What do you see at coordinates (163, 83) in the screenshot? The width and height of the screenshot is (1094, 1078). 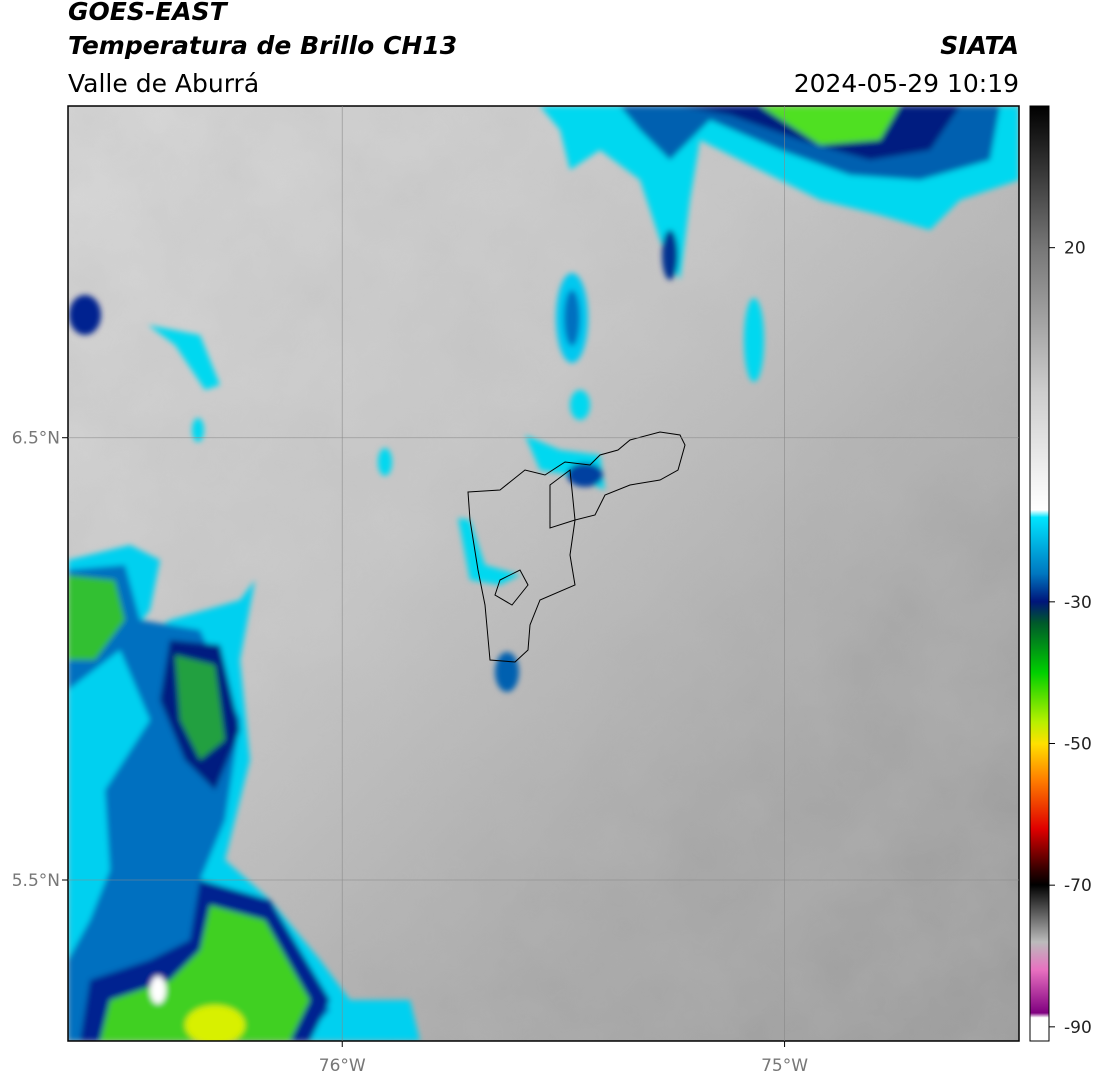 I see `region: Valle de Aburrá` at bounding box center [163, 83].